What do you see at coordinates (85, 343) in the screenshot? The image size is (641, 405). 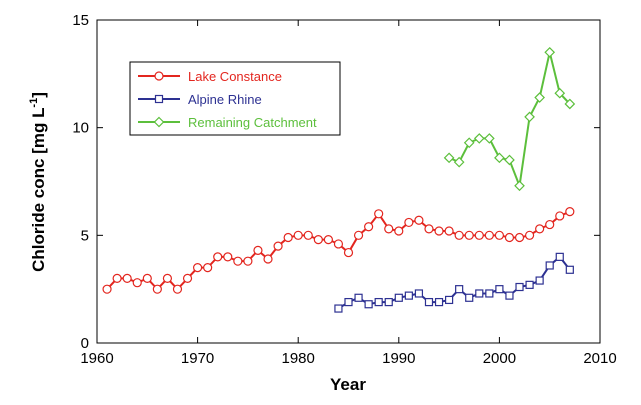 I see `y-tick-label: 0` at bounding box center [85, 343].